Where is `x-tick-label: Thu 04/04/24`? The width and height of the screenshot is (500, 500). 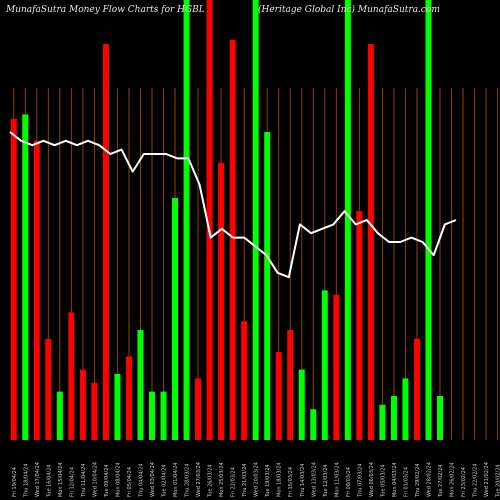
x-tick-label: Thu 04/04/24 is located at coordinates (141, 481).